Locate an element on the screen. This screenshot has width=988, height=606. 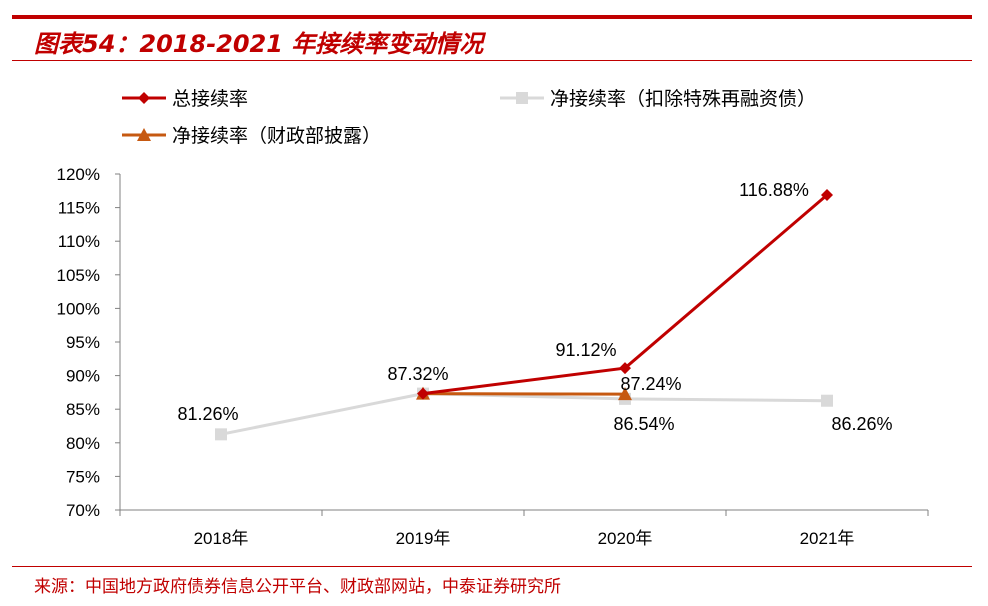
data-label: 87.24% is located at coordinates (650, 384).